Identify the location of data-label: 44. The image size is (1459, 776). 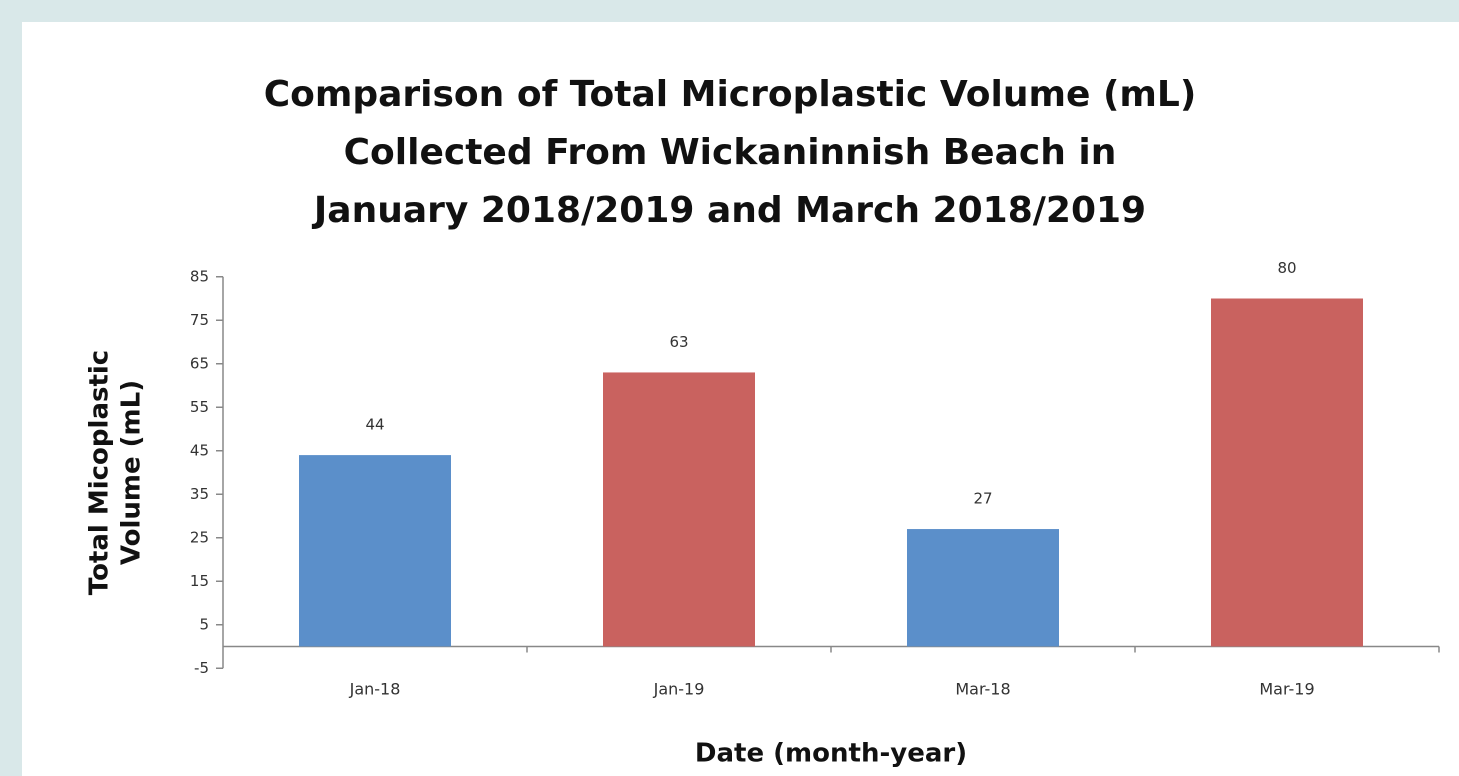
(374, 425).